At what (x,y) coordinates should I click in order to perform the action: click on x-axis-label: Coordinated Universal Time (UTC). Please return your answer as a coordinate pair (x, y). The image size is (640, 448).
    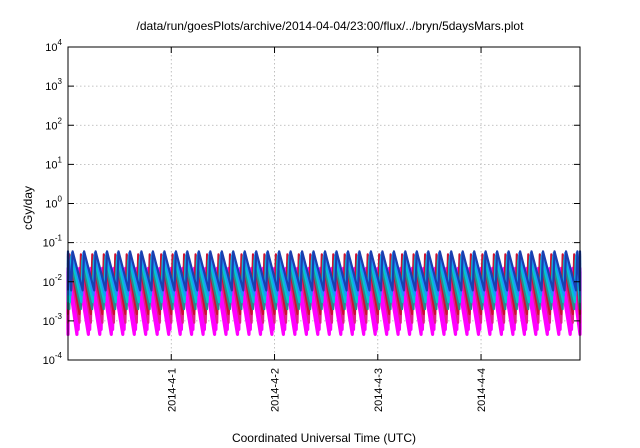
    Looking at the image, I should click on (324, 438).